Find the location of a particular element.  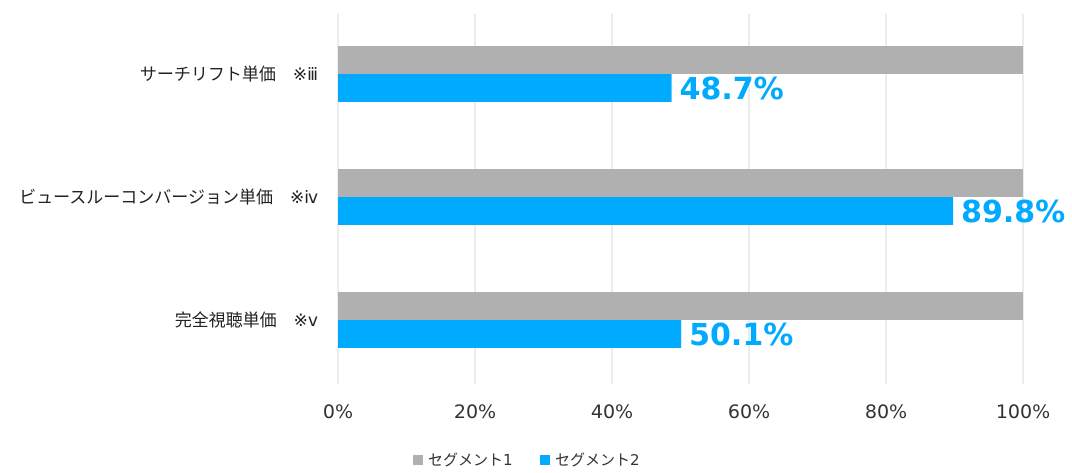

legend-label-1: セグメント1 is located at coordinates (470, 460).